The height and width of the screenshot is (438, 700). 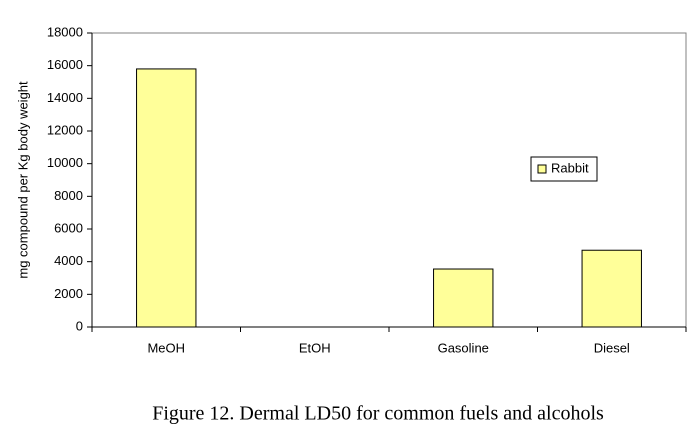 What do you see at coordinates (68, 195) in the screenshot?
I see `y-tick-label: 8000` at bounding box center [68, 195].